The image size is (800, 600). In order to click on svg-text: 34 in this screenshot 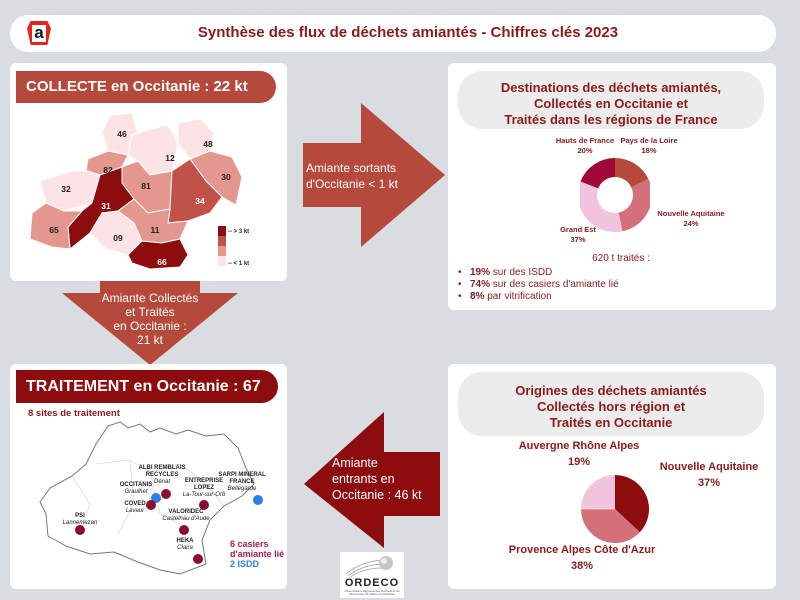, I will do `click(200, 201)`.